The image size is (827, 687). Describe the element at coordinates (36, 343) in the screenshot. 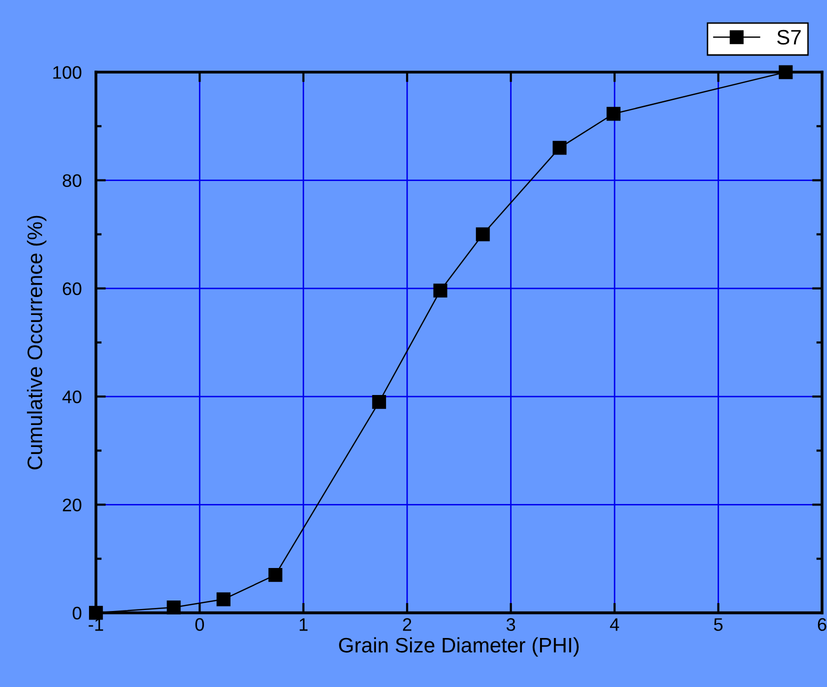

I see `y-axis-title: Cumulative Occurrence (%)` at that location.